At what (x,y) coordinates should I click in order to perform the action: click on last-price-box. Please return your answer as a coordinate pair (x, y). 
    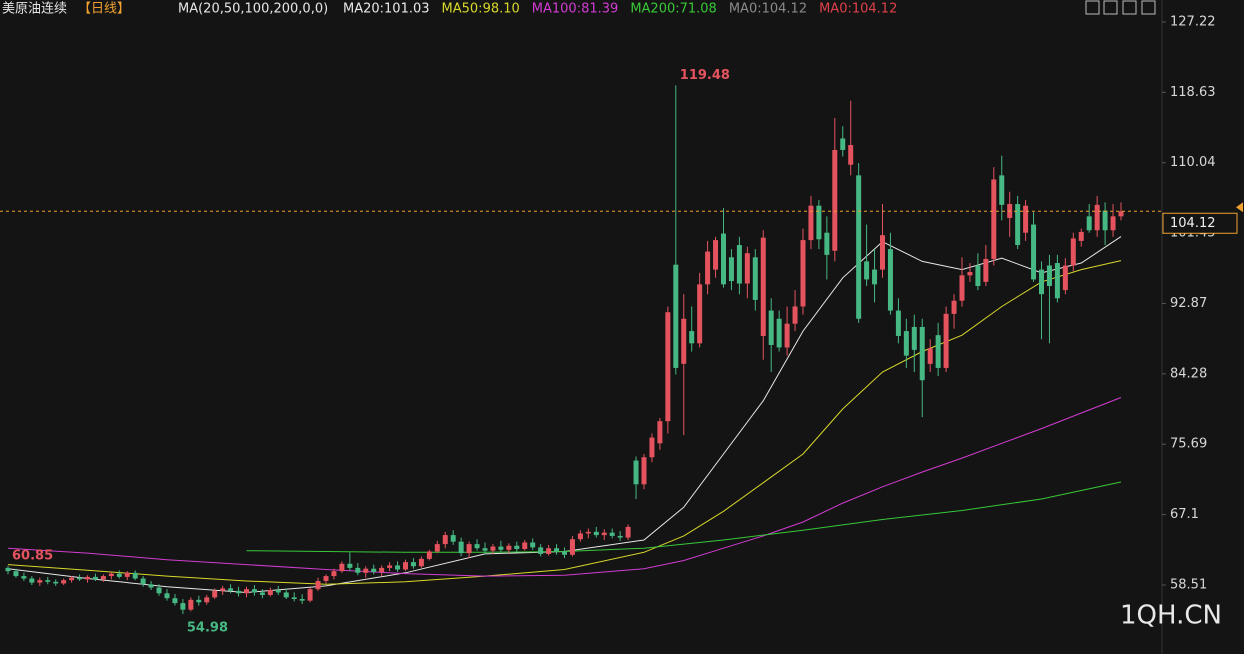
    Looking at the image, I should click on (1200, 223).